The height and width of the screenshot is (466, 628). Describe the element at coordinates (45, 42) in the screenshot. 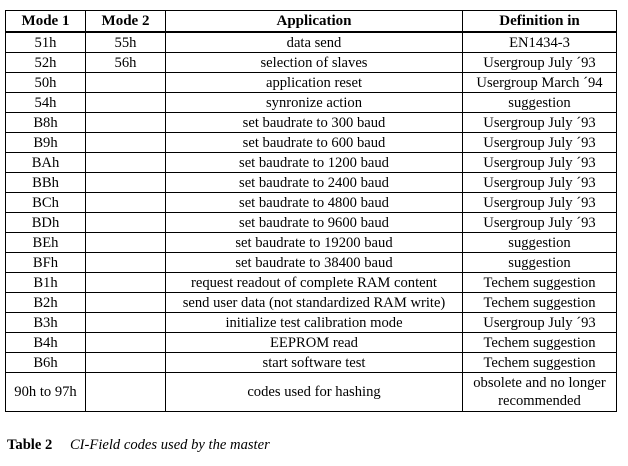

I see `cell-mode-1: 51h` at that location.